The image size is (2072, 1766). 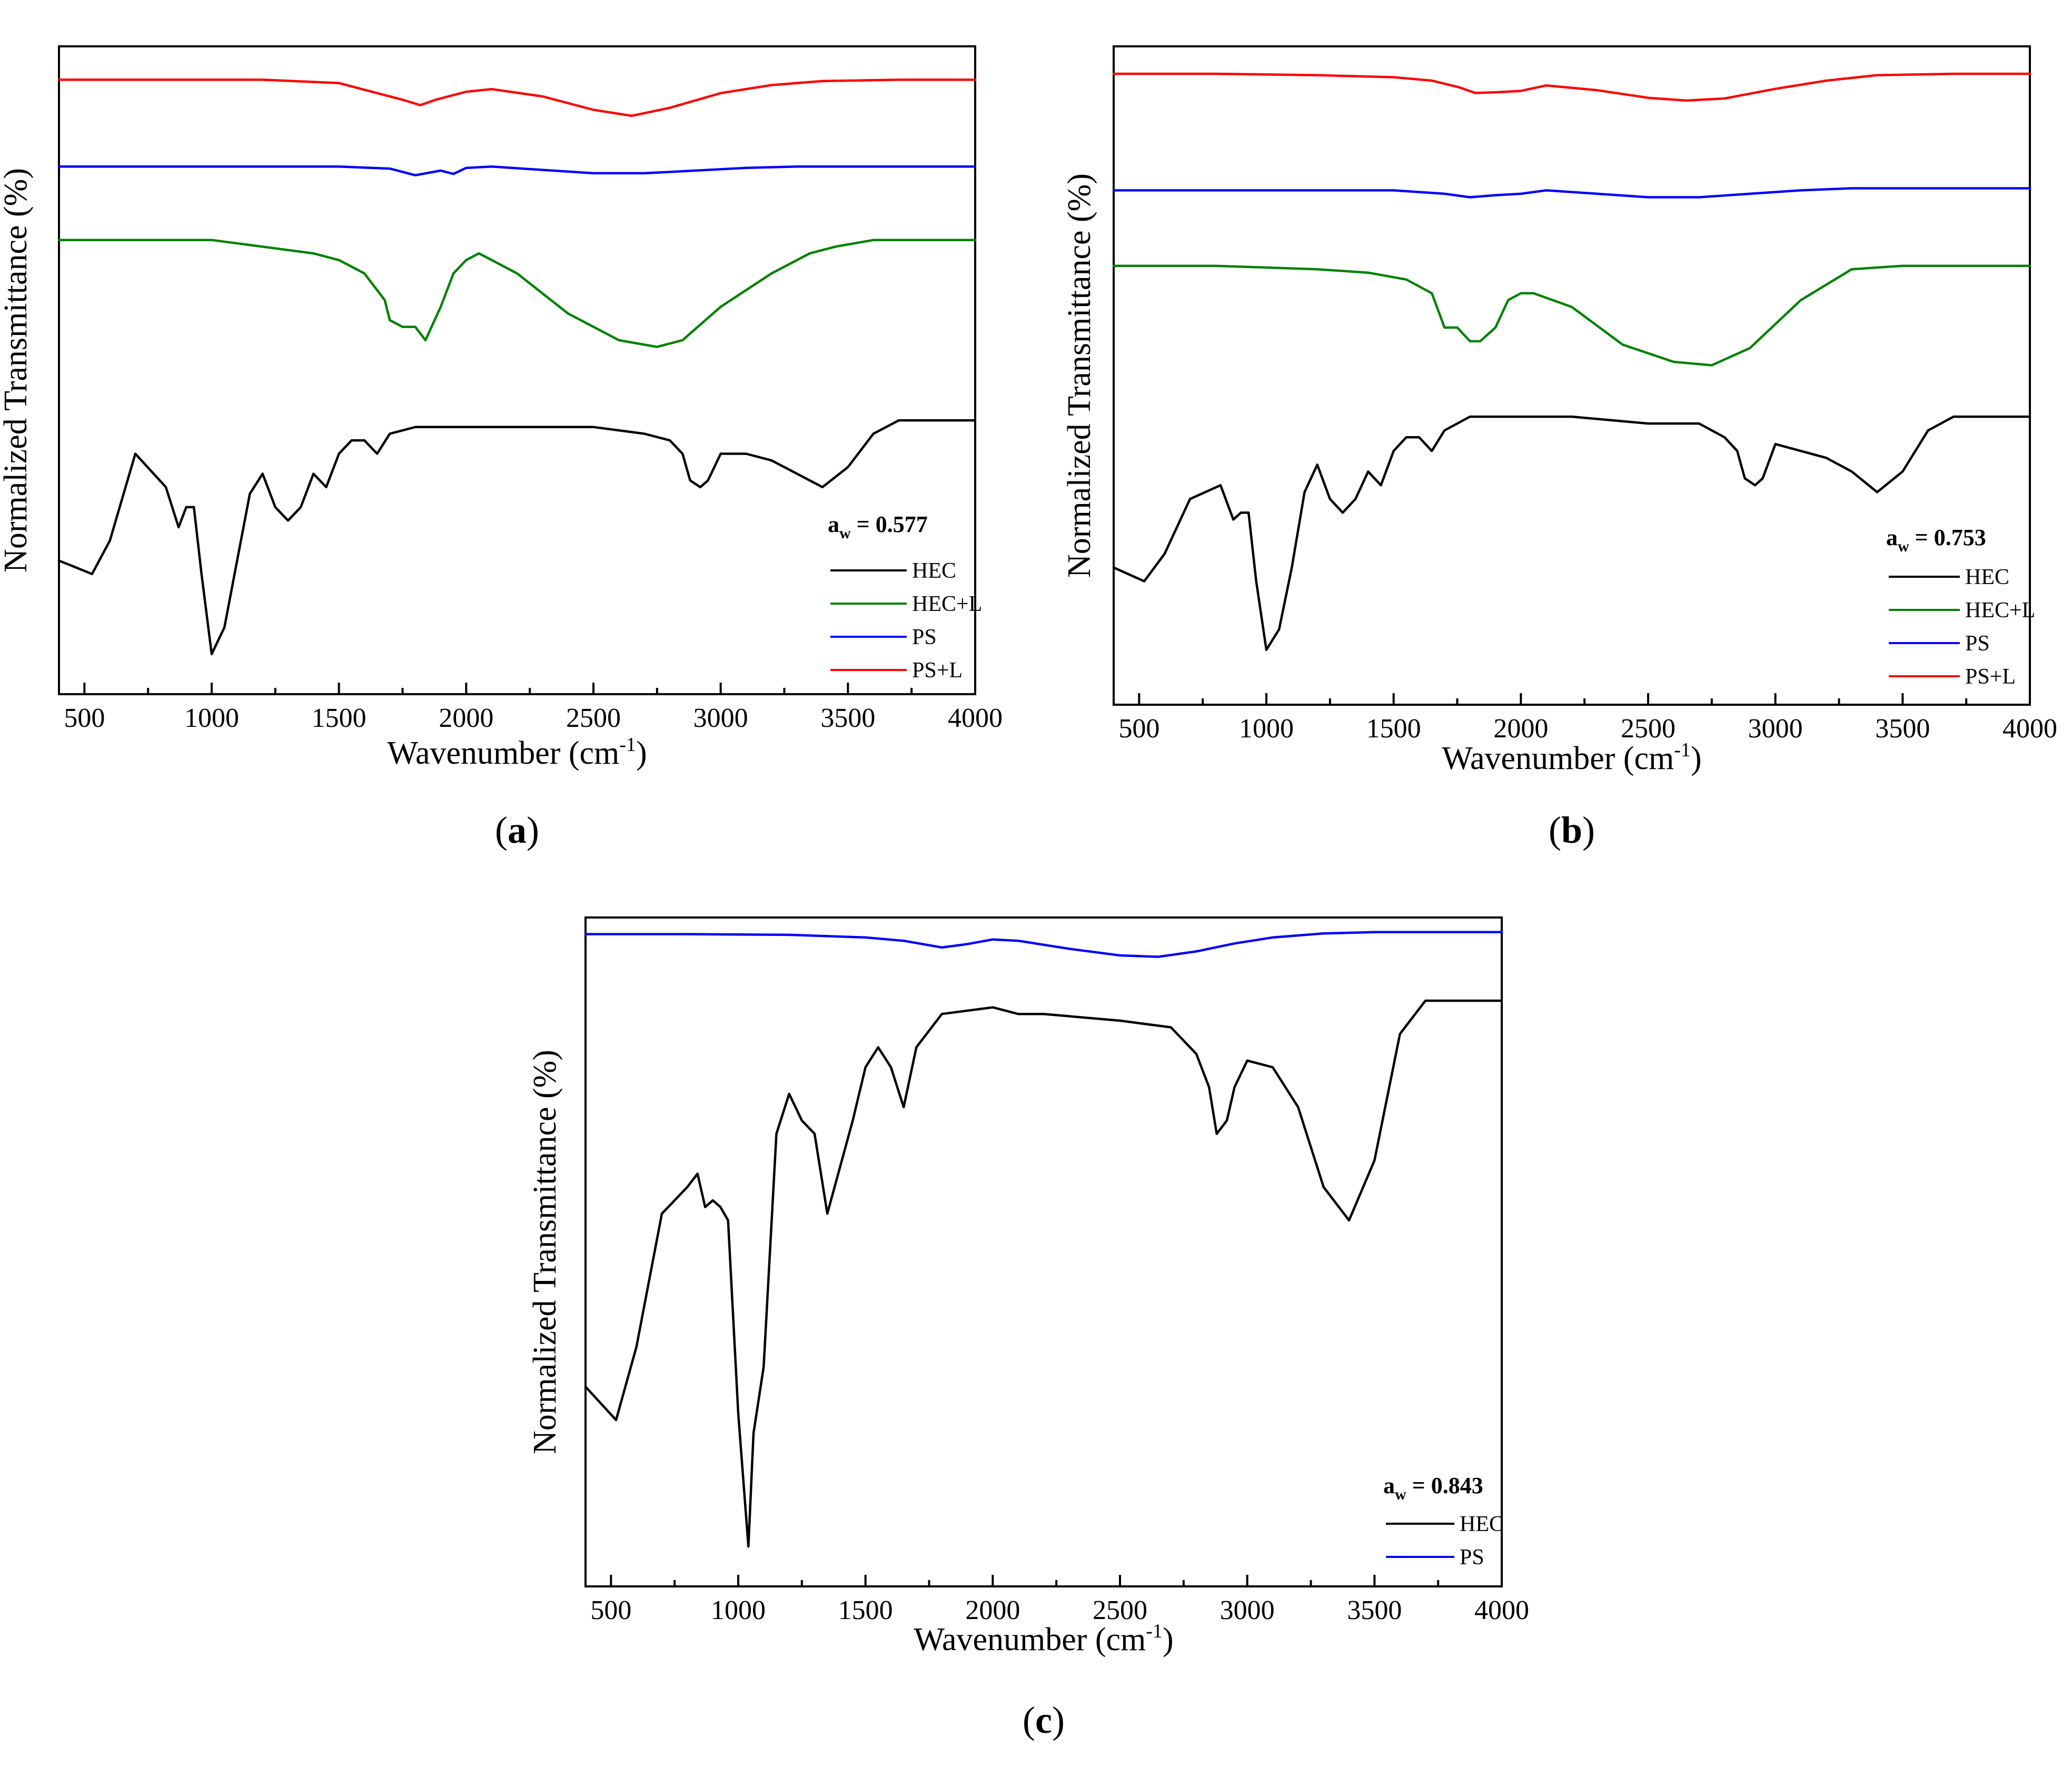 I want to click on legend-label-b-hec-plus-l: HEC+L, so click(x=2000, y=610).